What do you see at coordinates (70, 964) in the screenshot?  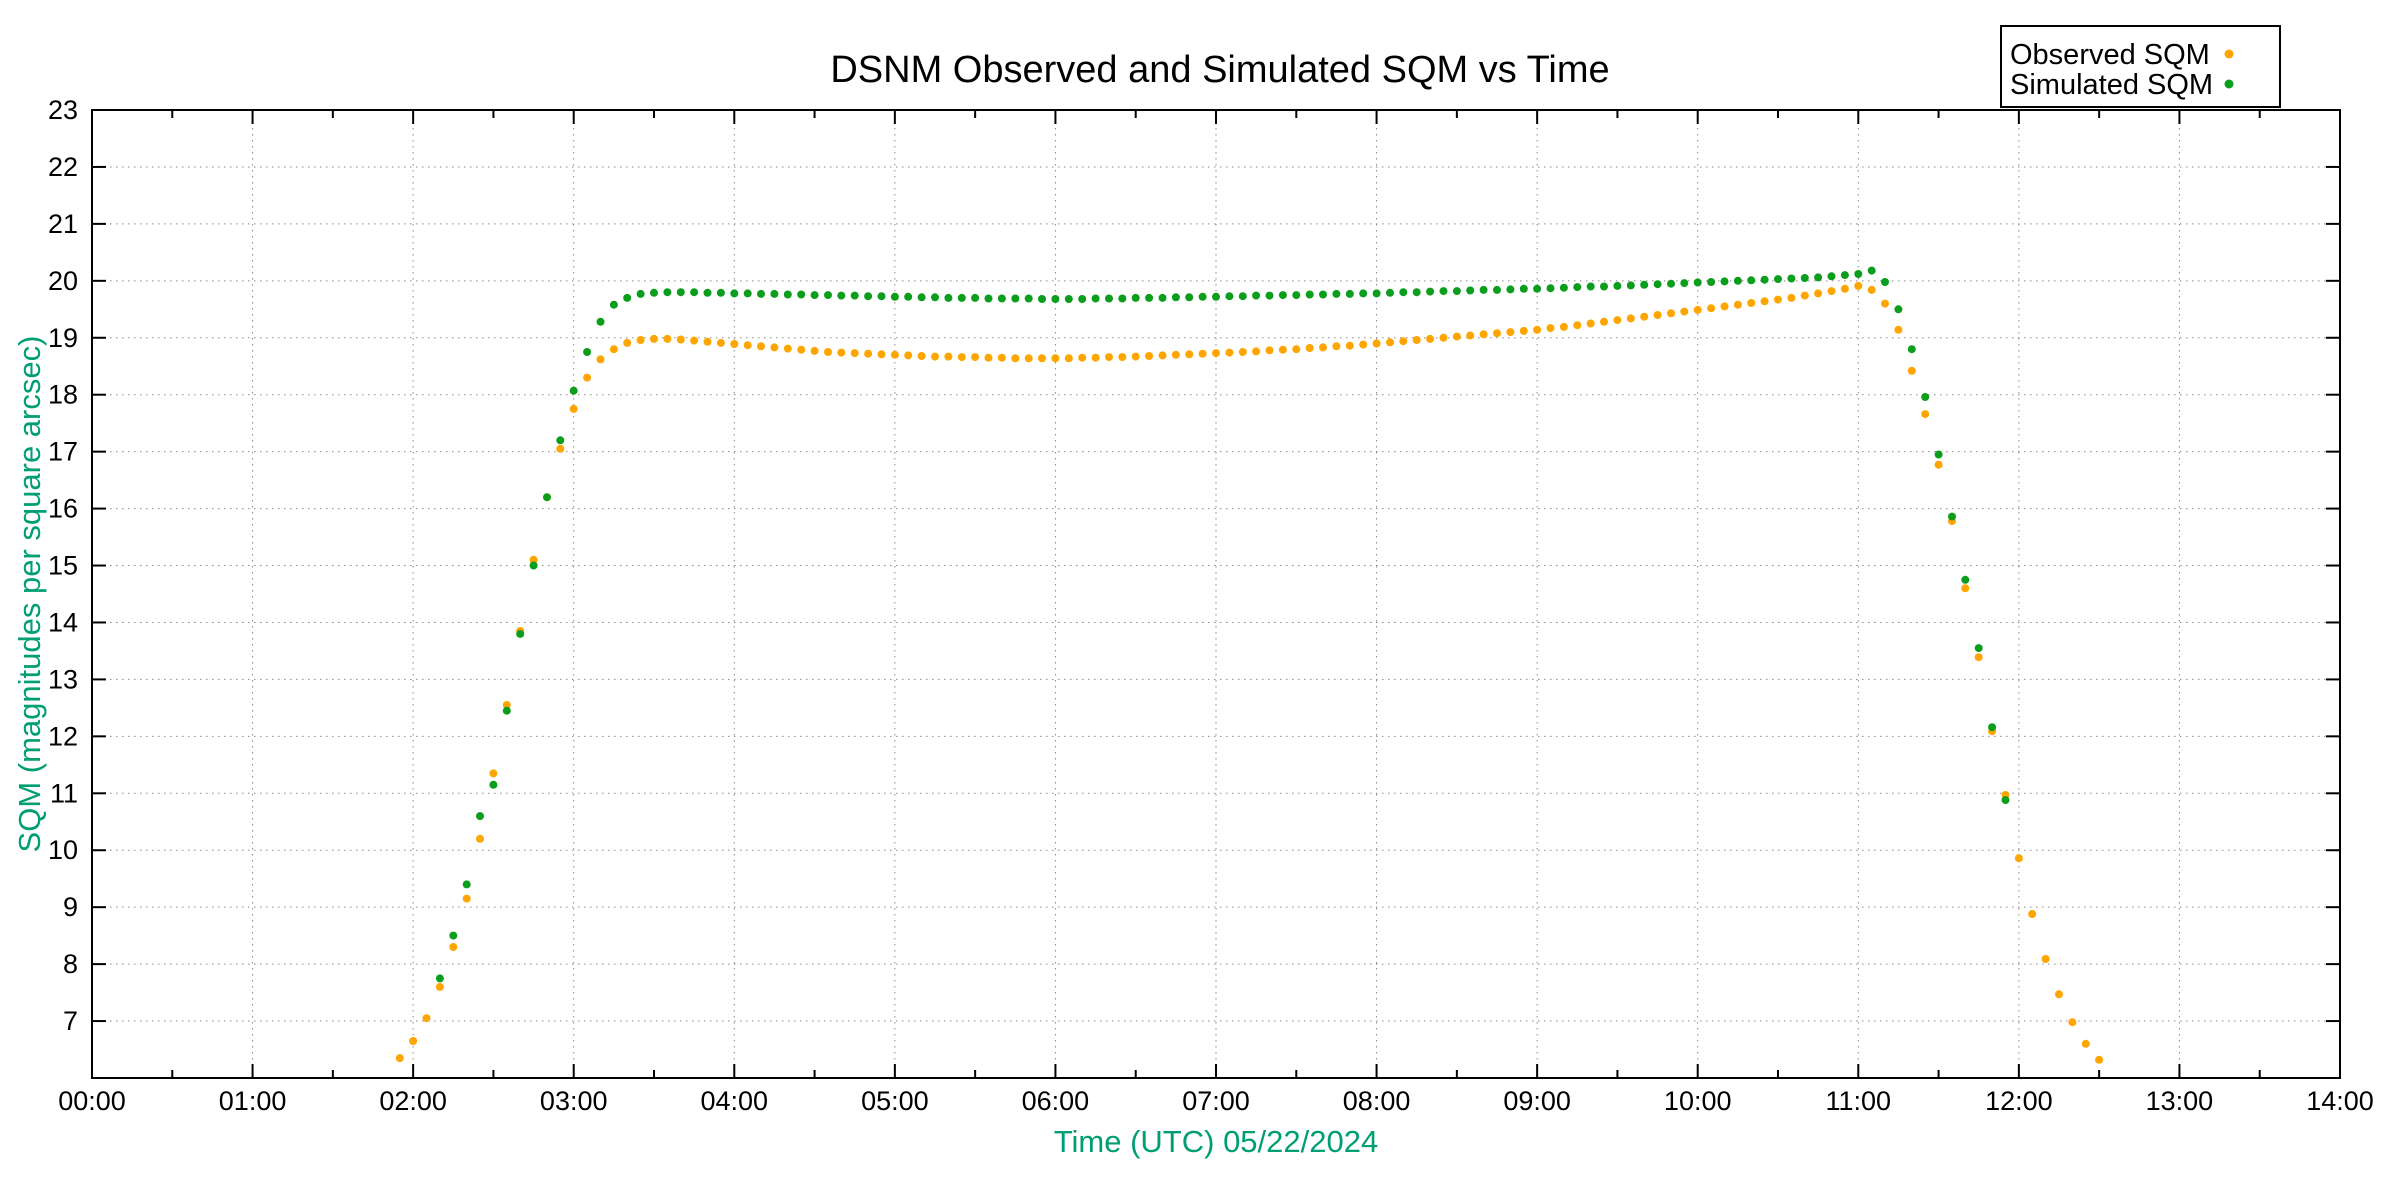 I see `y-tick-label: 8` at bounding box center [70, 964].